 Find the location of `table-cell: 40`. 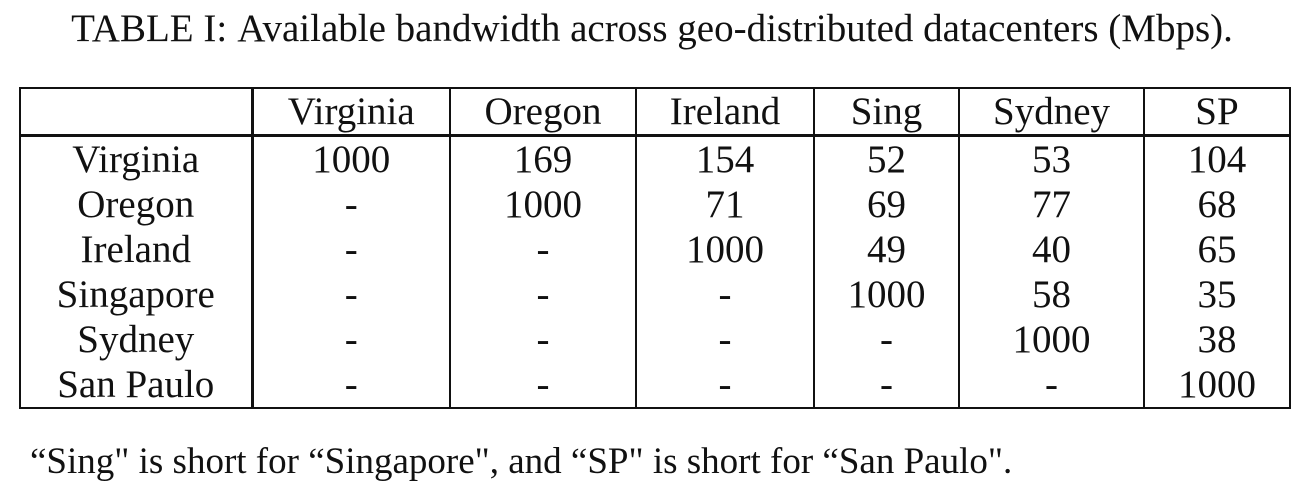

table-cell: 40 is located at coordinates (1051, 249).